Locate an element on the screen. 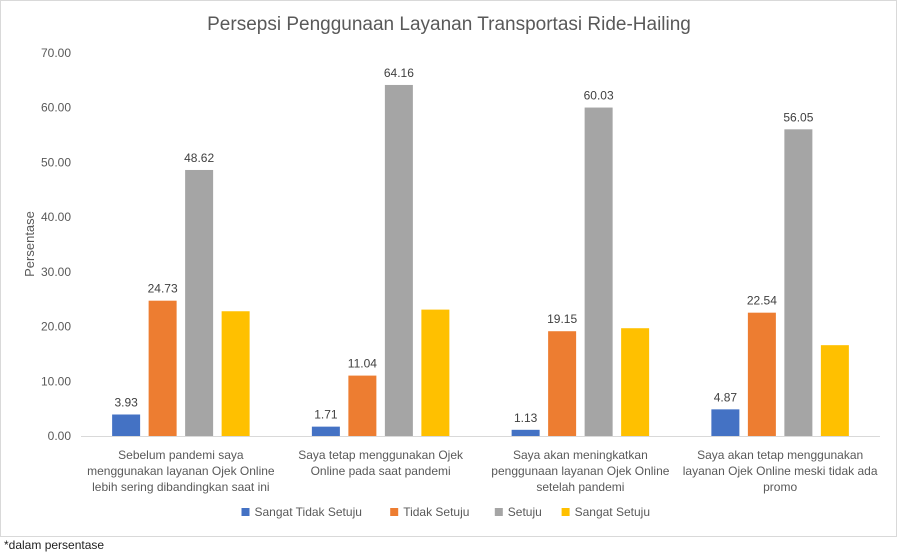 This screenshot has width=899, height=553. x-tick-label-line: menggunakan layanan Ojek Online is located at coordinates (181, 471).